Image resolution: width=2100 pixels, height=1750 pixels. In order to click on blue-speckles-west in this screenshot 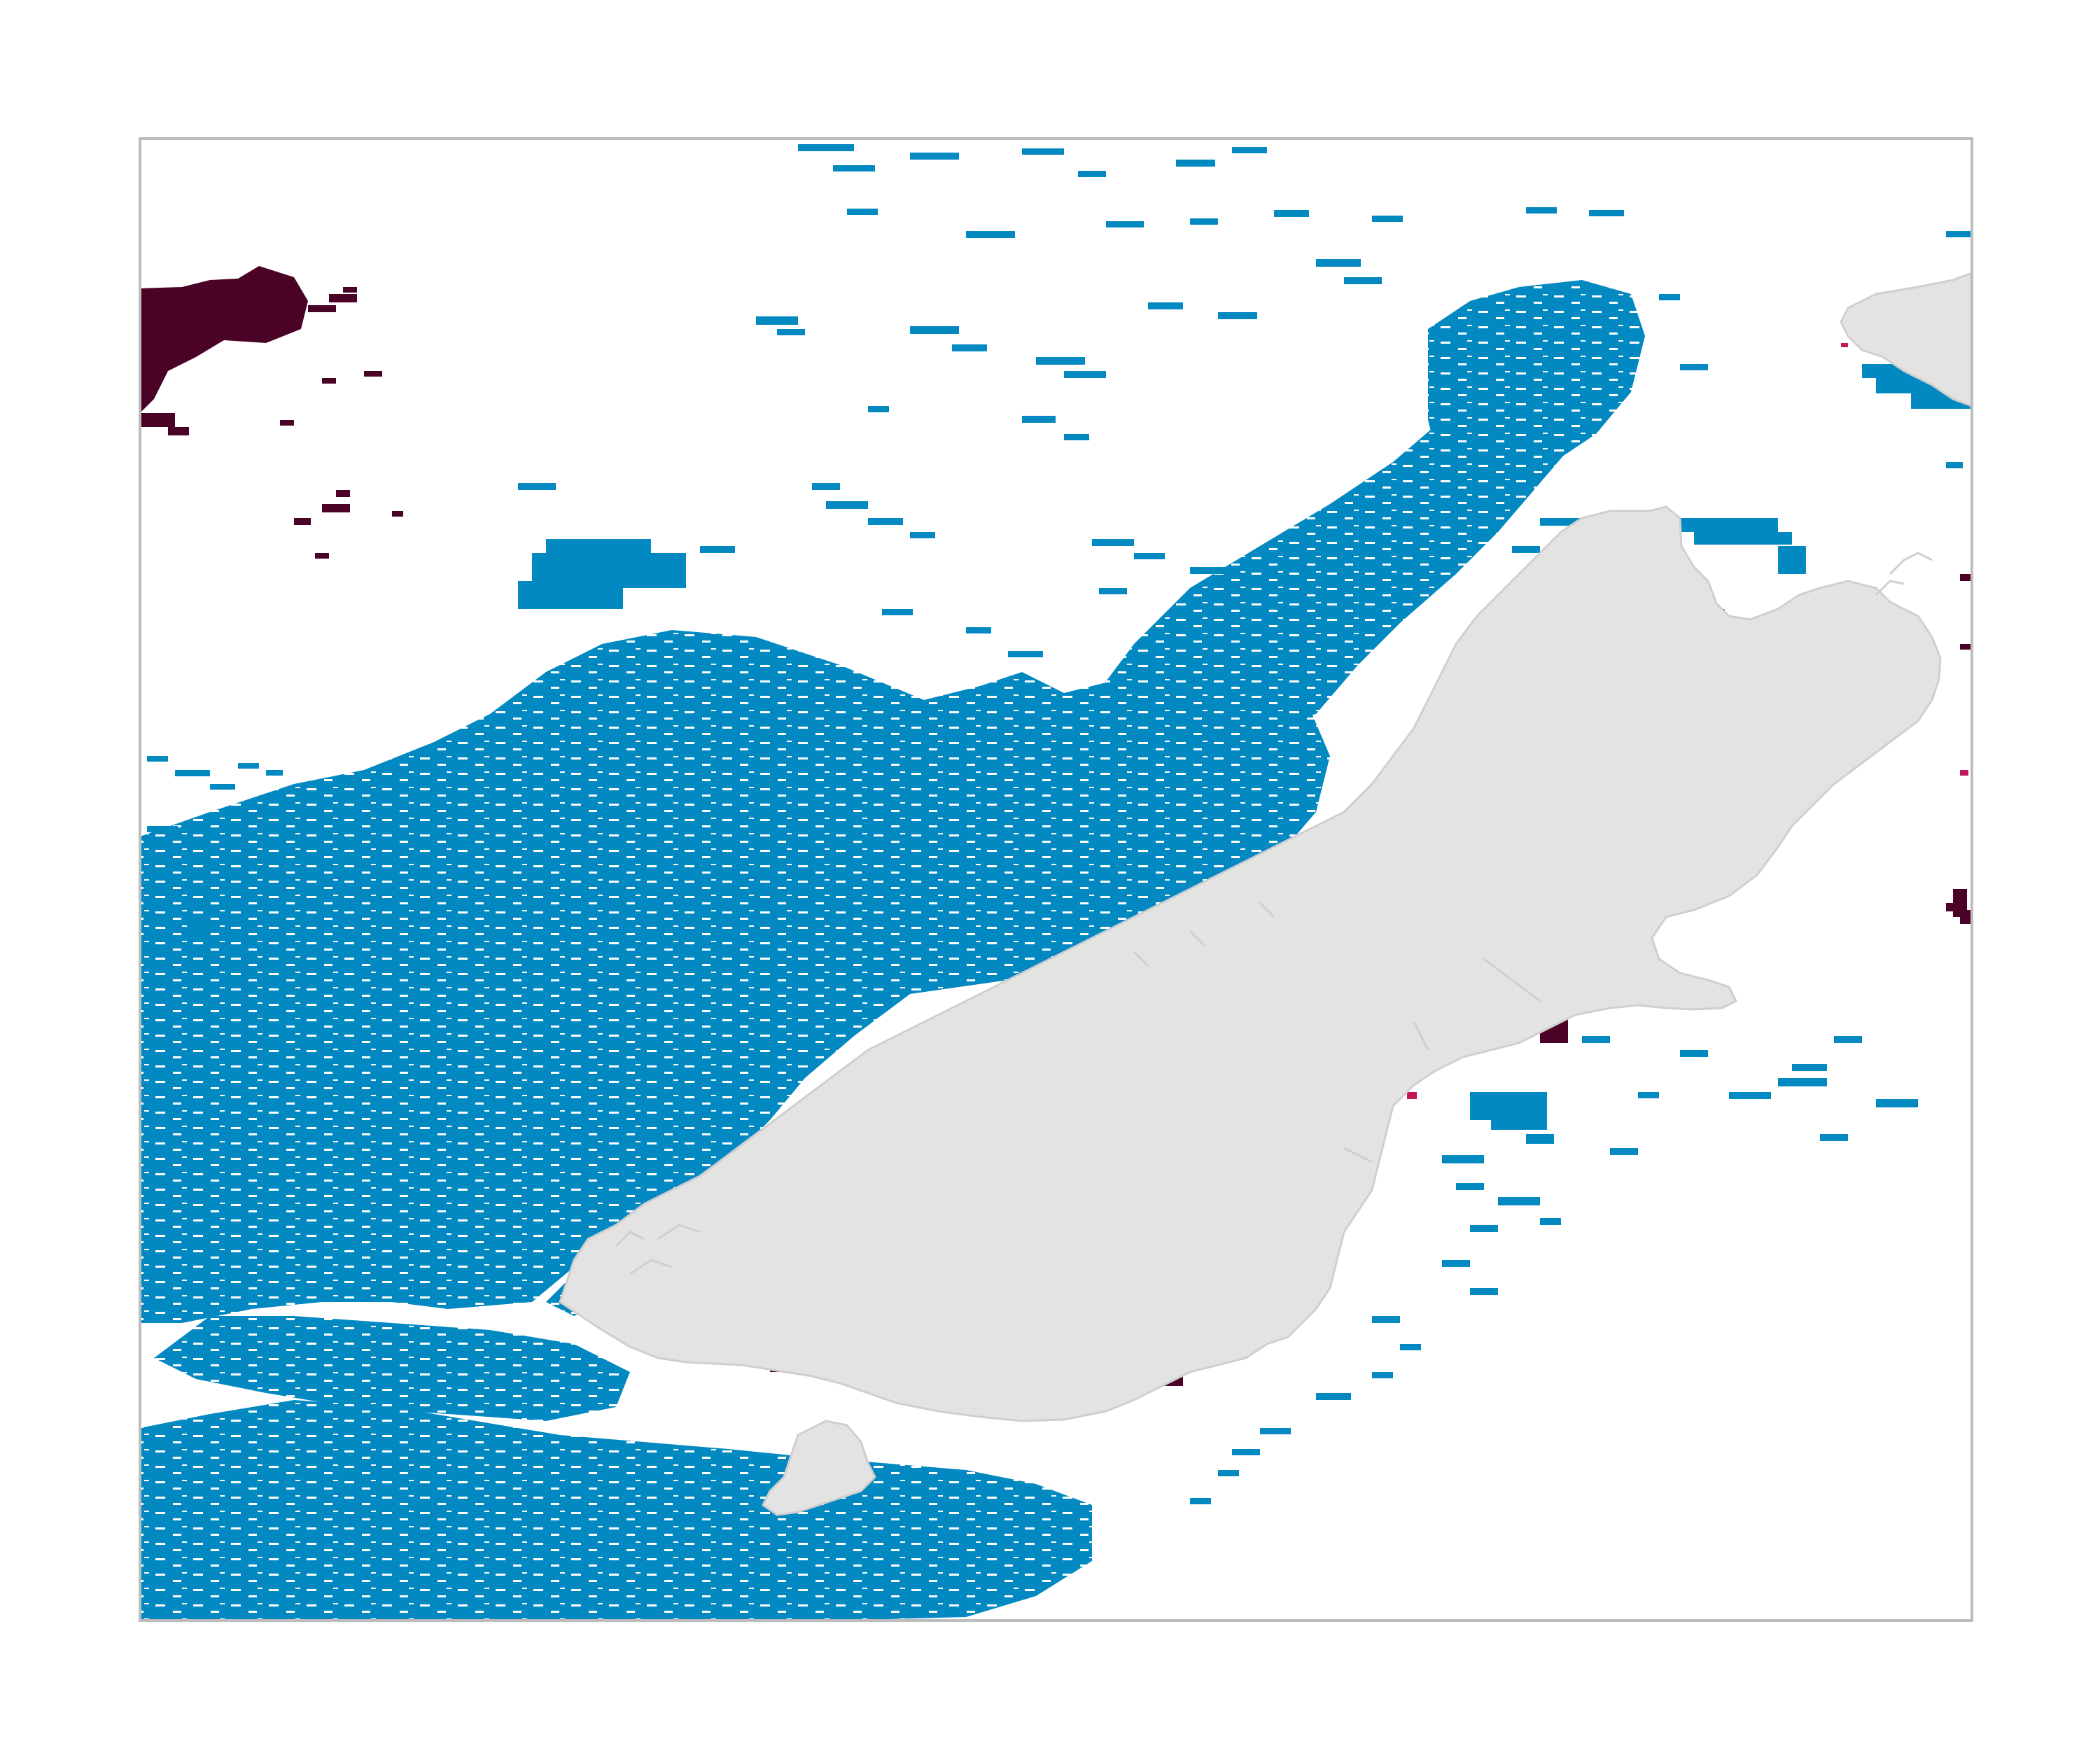, I will do `click(437, 717)`.